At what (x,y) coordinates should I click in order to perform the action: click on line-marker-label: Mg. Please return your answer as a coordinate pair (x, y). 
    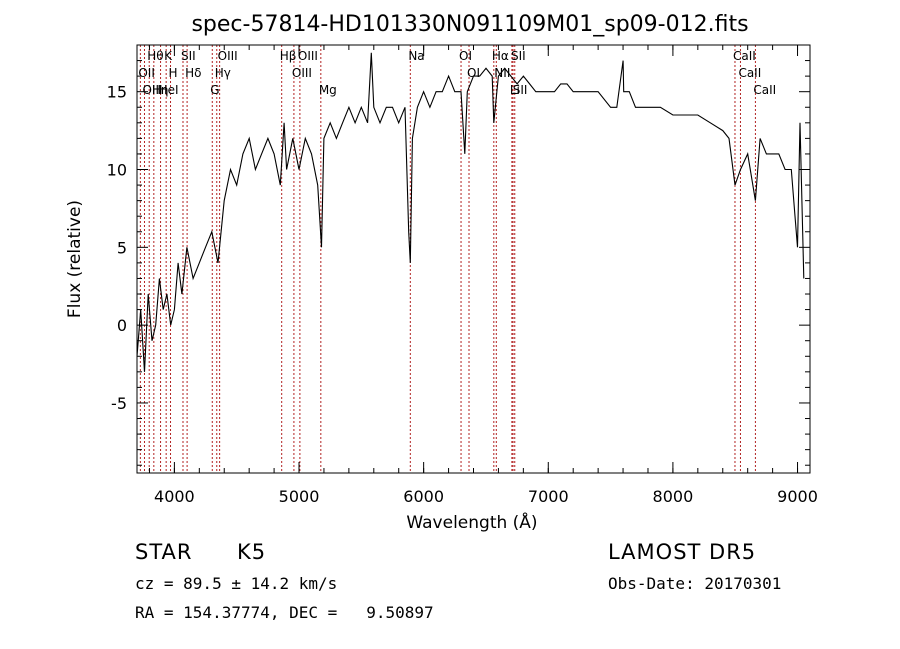
    Looking at the image, I should click on (328, 90).